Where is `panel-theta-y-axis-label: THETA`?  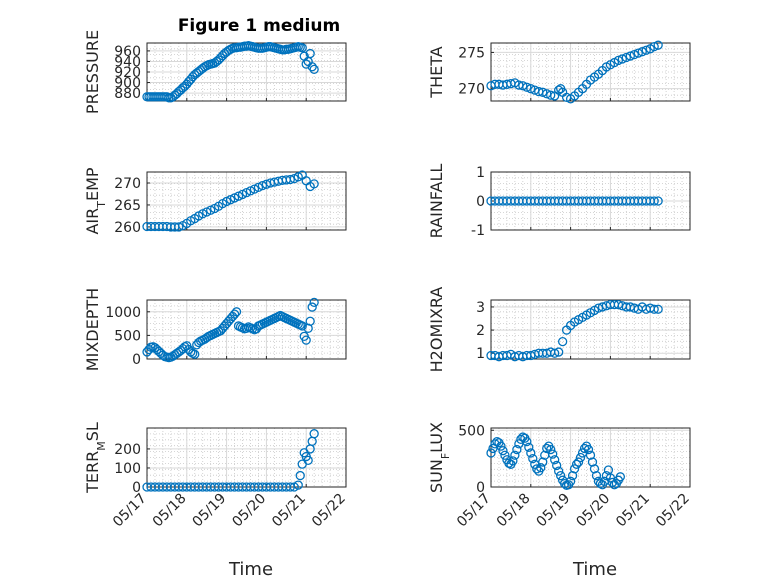 panel-theta-y-axis-label: THETA is located at coordinates (436, 72).